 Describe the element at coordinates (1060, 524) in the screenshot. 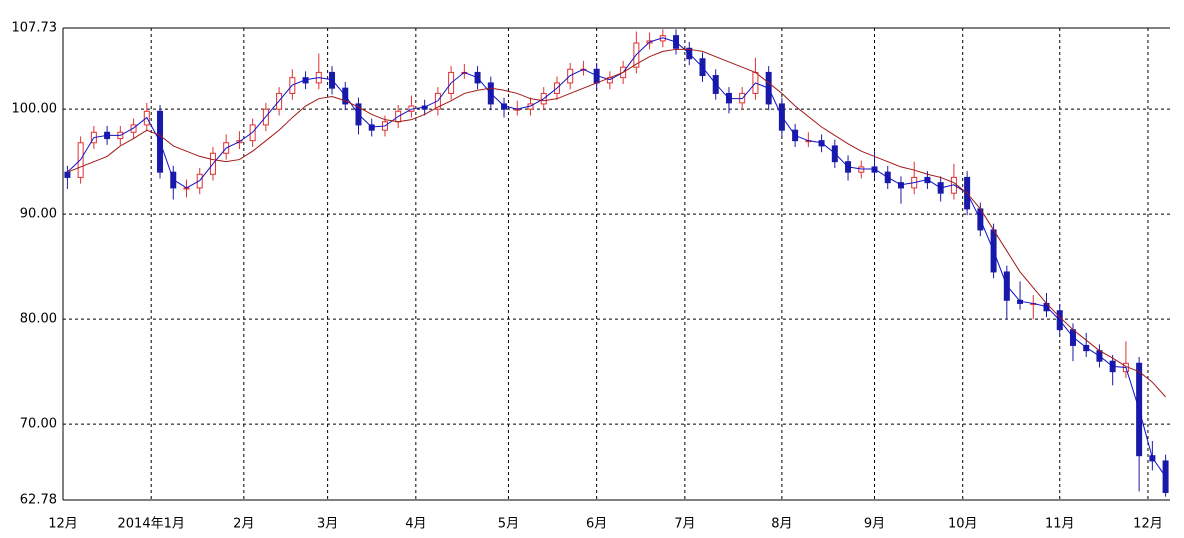

I see `x-tick-label: 11月` at that location.